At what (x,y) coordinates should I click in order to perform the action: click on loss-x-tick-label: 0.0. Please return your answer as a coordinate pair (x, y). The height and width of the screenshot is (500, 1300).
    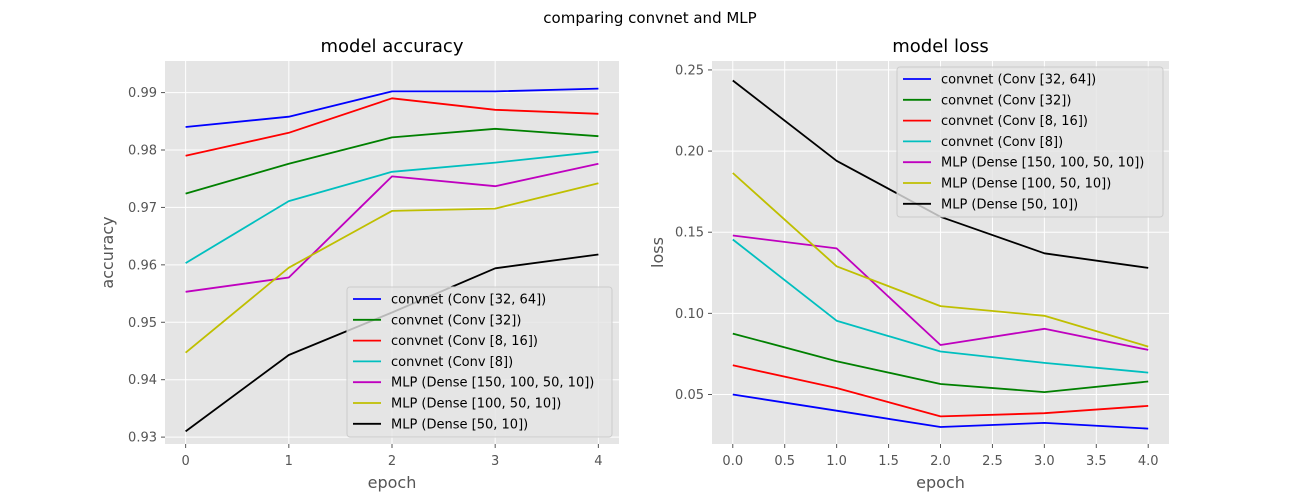
    Looking at the image, I should click on (732, 461).